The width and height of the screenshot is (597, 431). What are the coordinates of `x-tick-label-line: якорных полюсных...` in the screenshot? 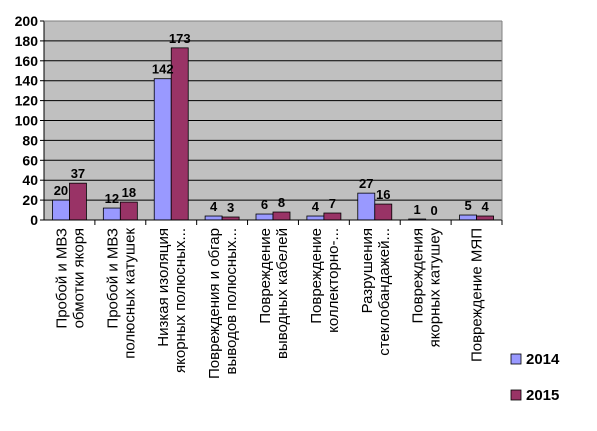 It's located at (180, 300).